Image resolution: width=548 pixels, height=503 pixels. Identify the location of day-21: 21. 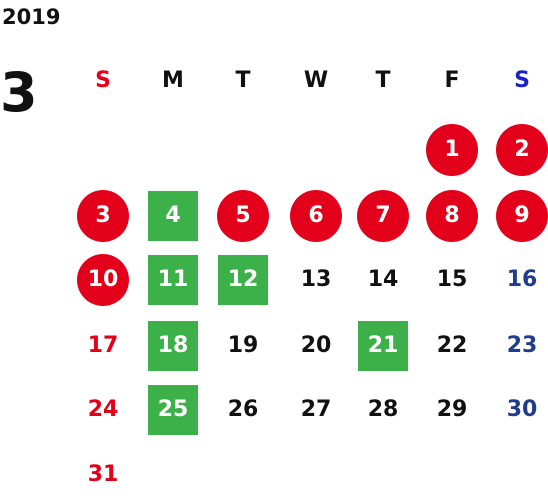
(383, 346).